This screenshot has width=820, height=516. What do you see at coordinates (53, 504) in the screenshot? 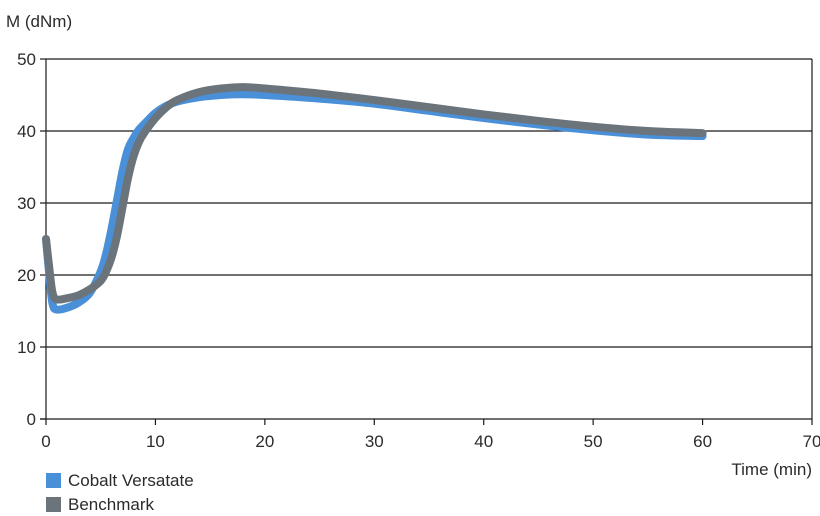
I see `legend-swatch-benchmark` at bounding box center [53, 504].